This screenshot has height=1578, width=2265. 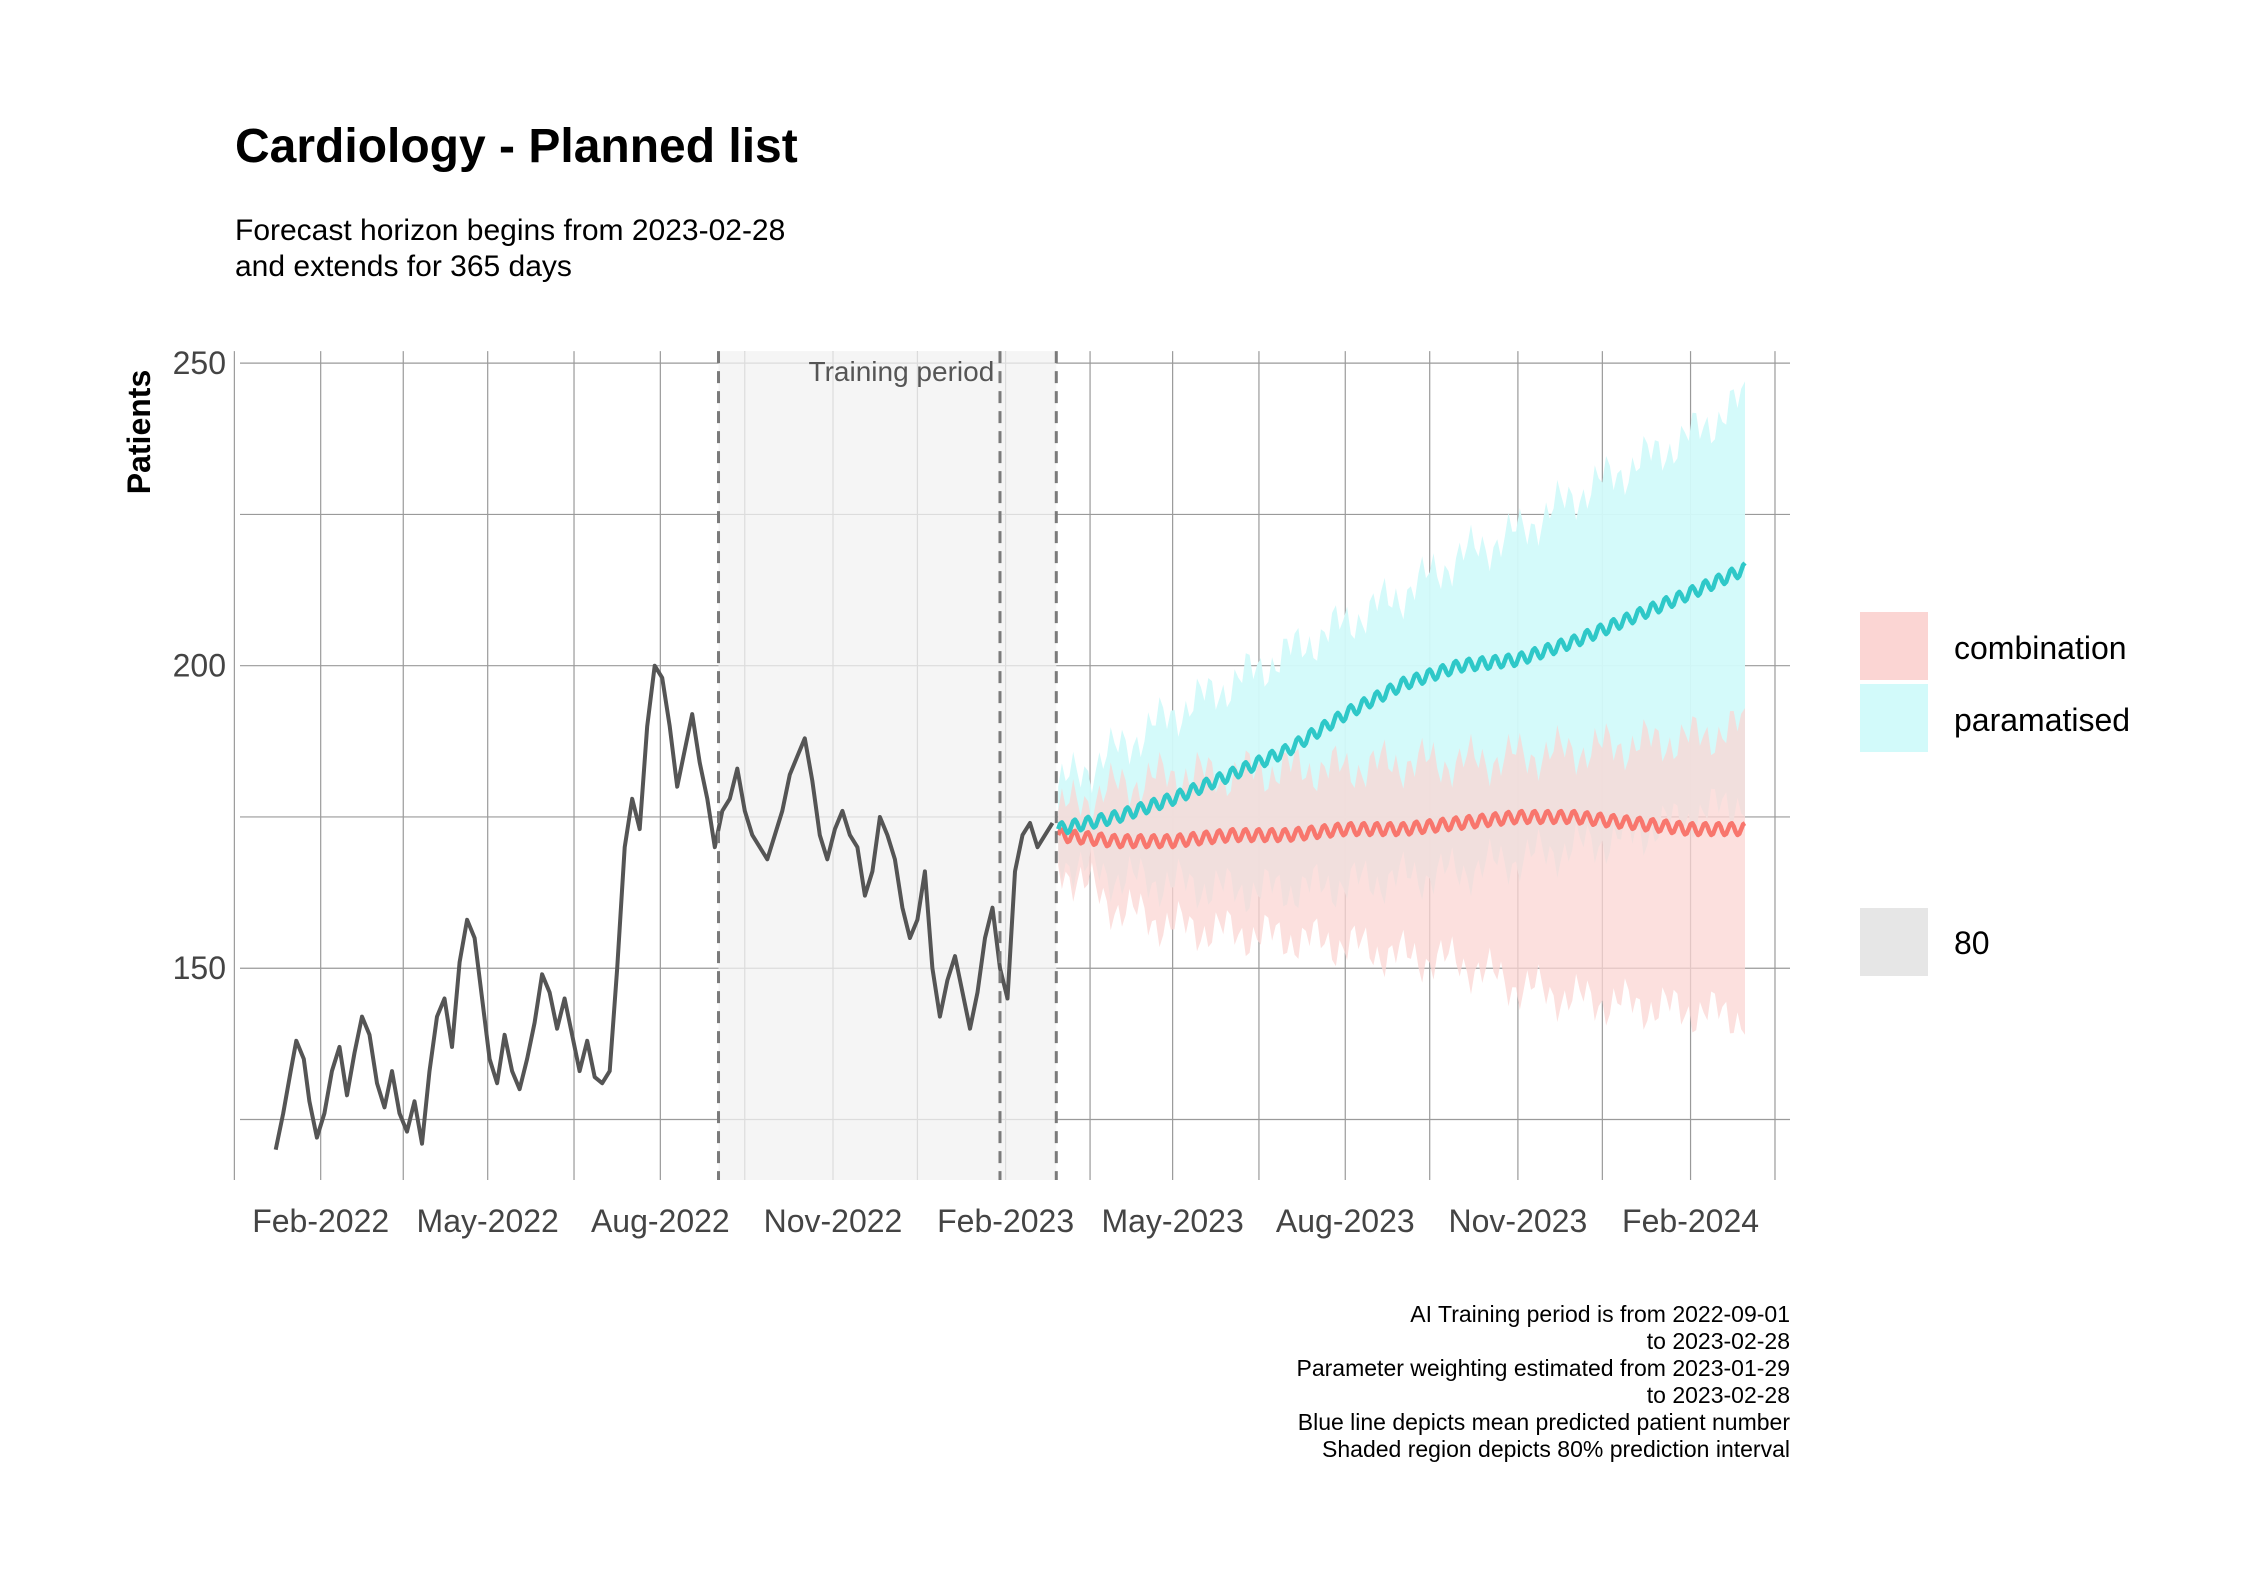 I want to click on legend-swatch-interval, so click(x=1894, y=942).